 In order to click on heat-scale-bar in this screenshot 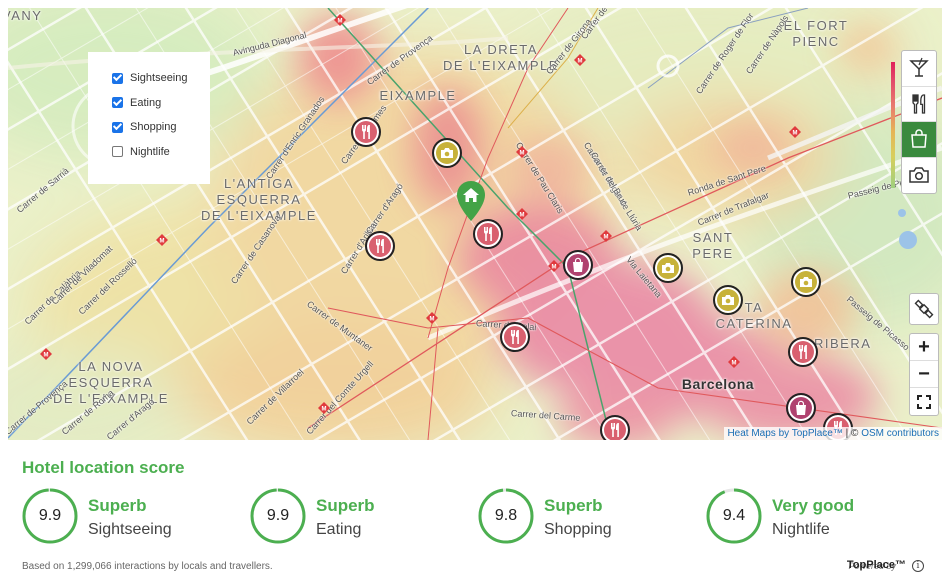, I will do `click(893, 125)`.